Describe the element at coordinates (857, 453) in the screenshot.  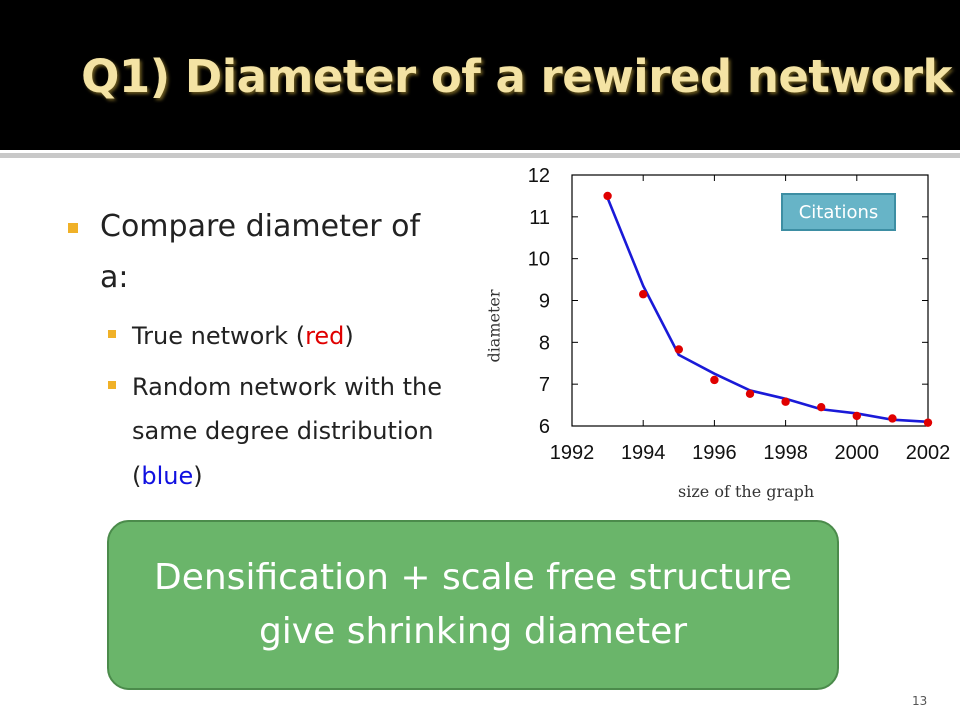
I see `x-tick-label: 2000` at that location.